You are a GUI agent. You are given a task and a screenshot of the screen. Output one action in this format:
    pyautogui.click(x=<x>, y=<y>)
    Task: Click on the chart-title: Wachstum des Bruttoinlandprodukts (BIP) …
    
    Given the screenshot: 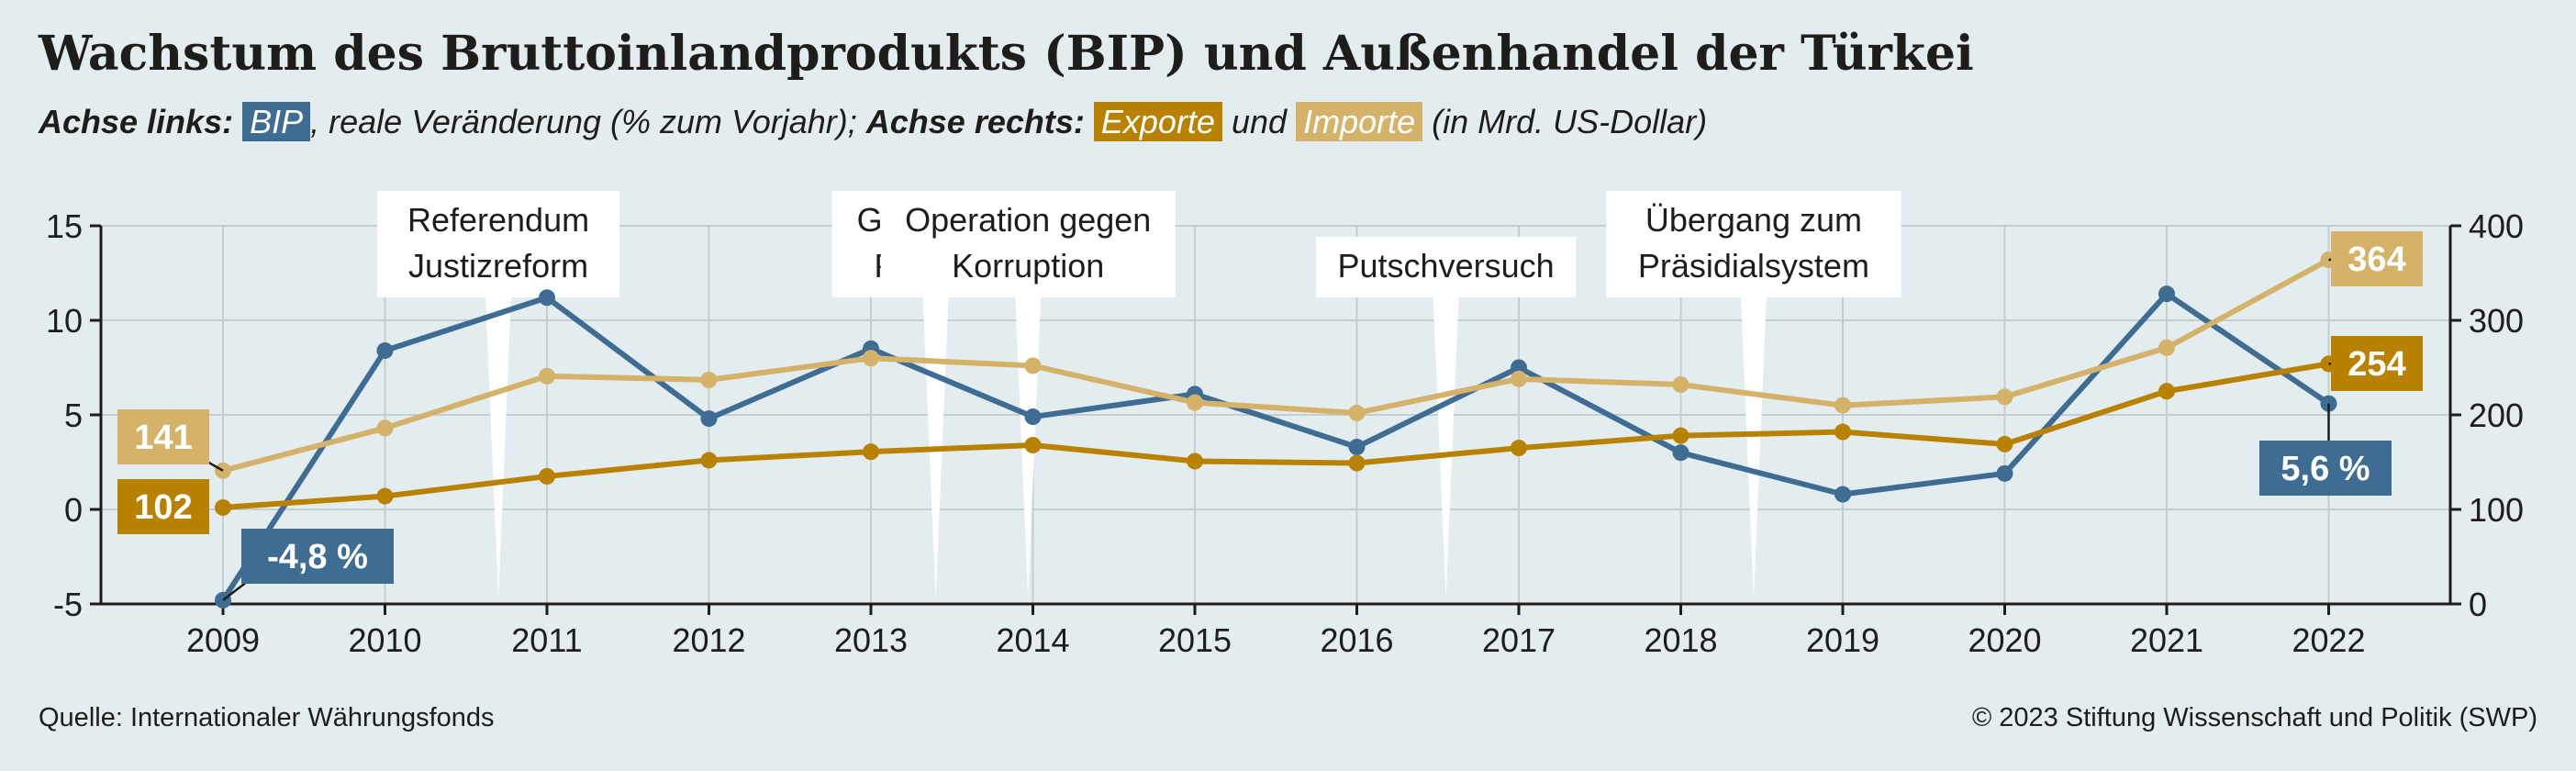 What is the action you would take?
    pyautogui.click(x=1007, y=54)
    